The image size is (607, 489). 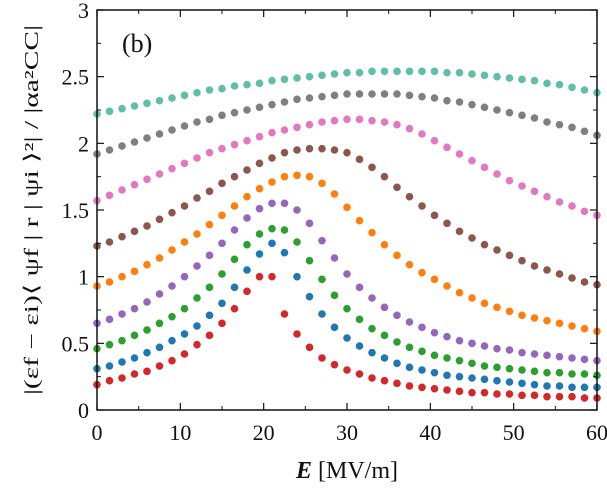 I want to click on y-tick-label: 3, so click(x=83, y=11).